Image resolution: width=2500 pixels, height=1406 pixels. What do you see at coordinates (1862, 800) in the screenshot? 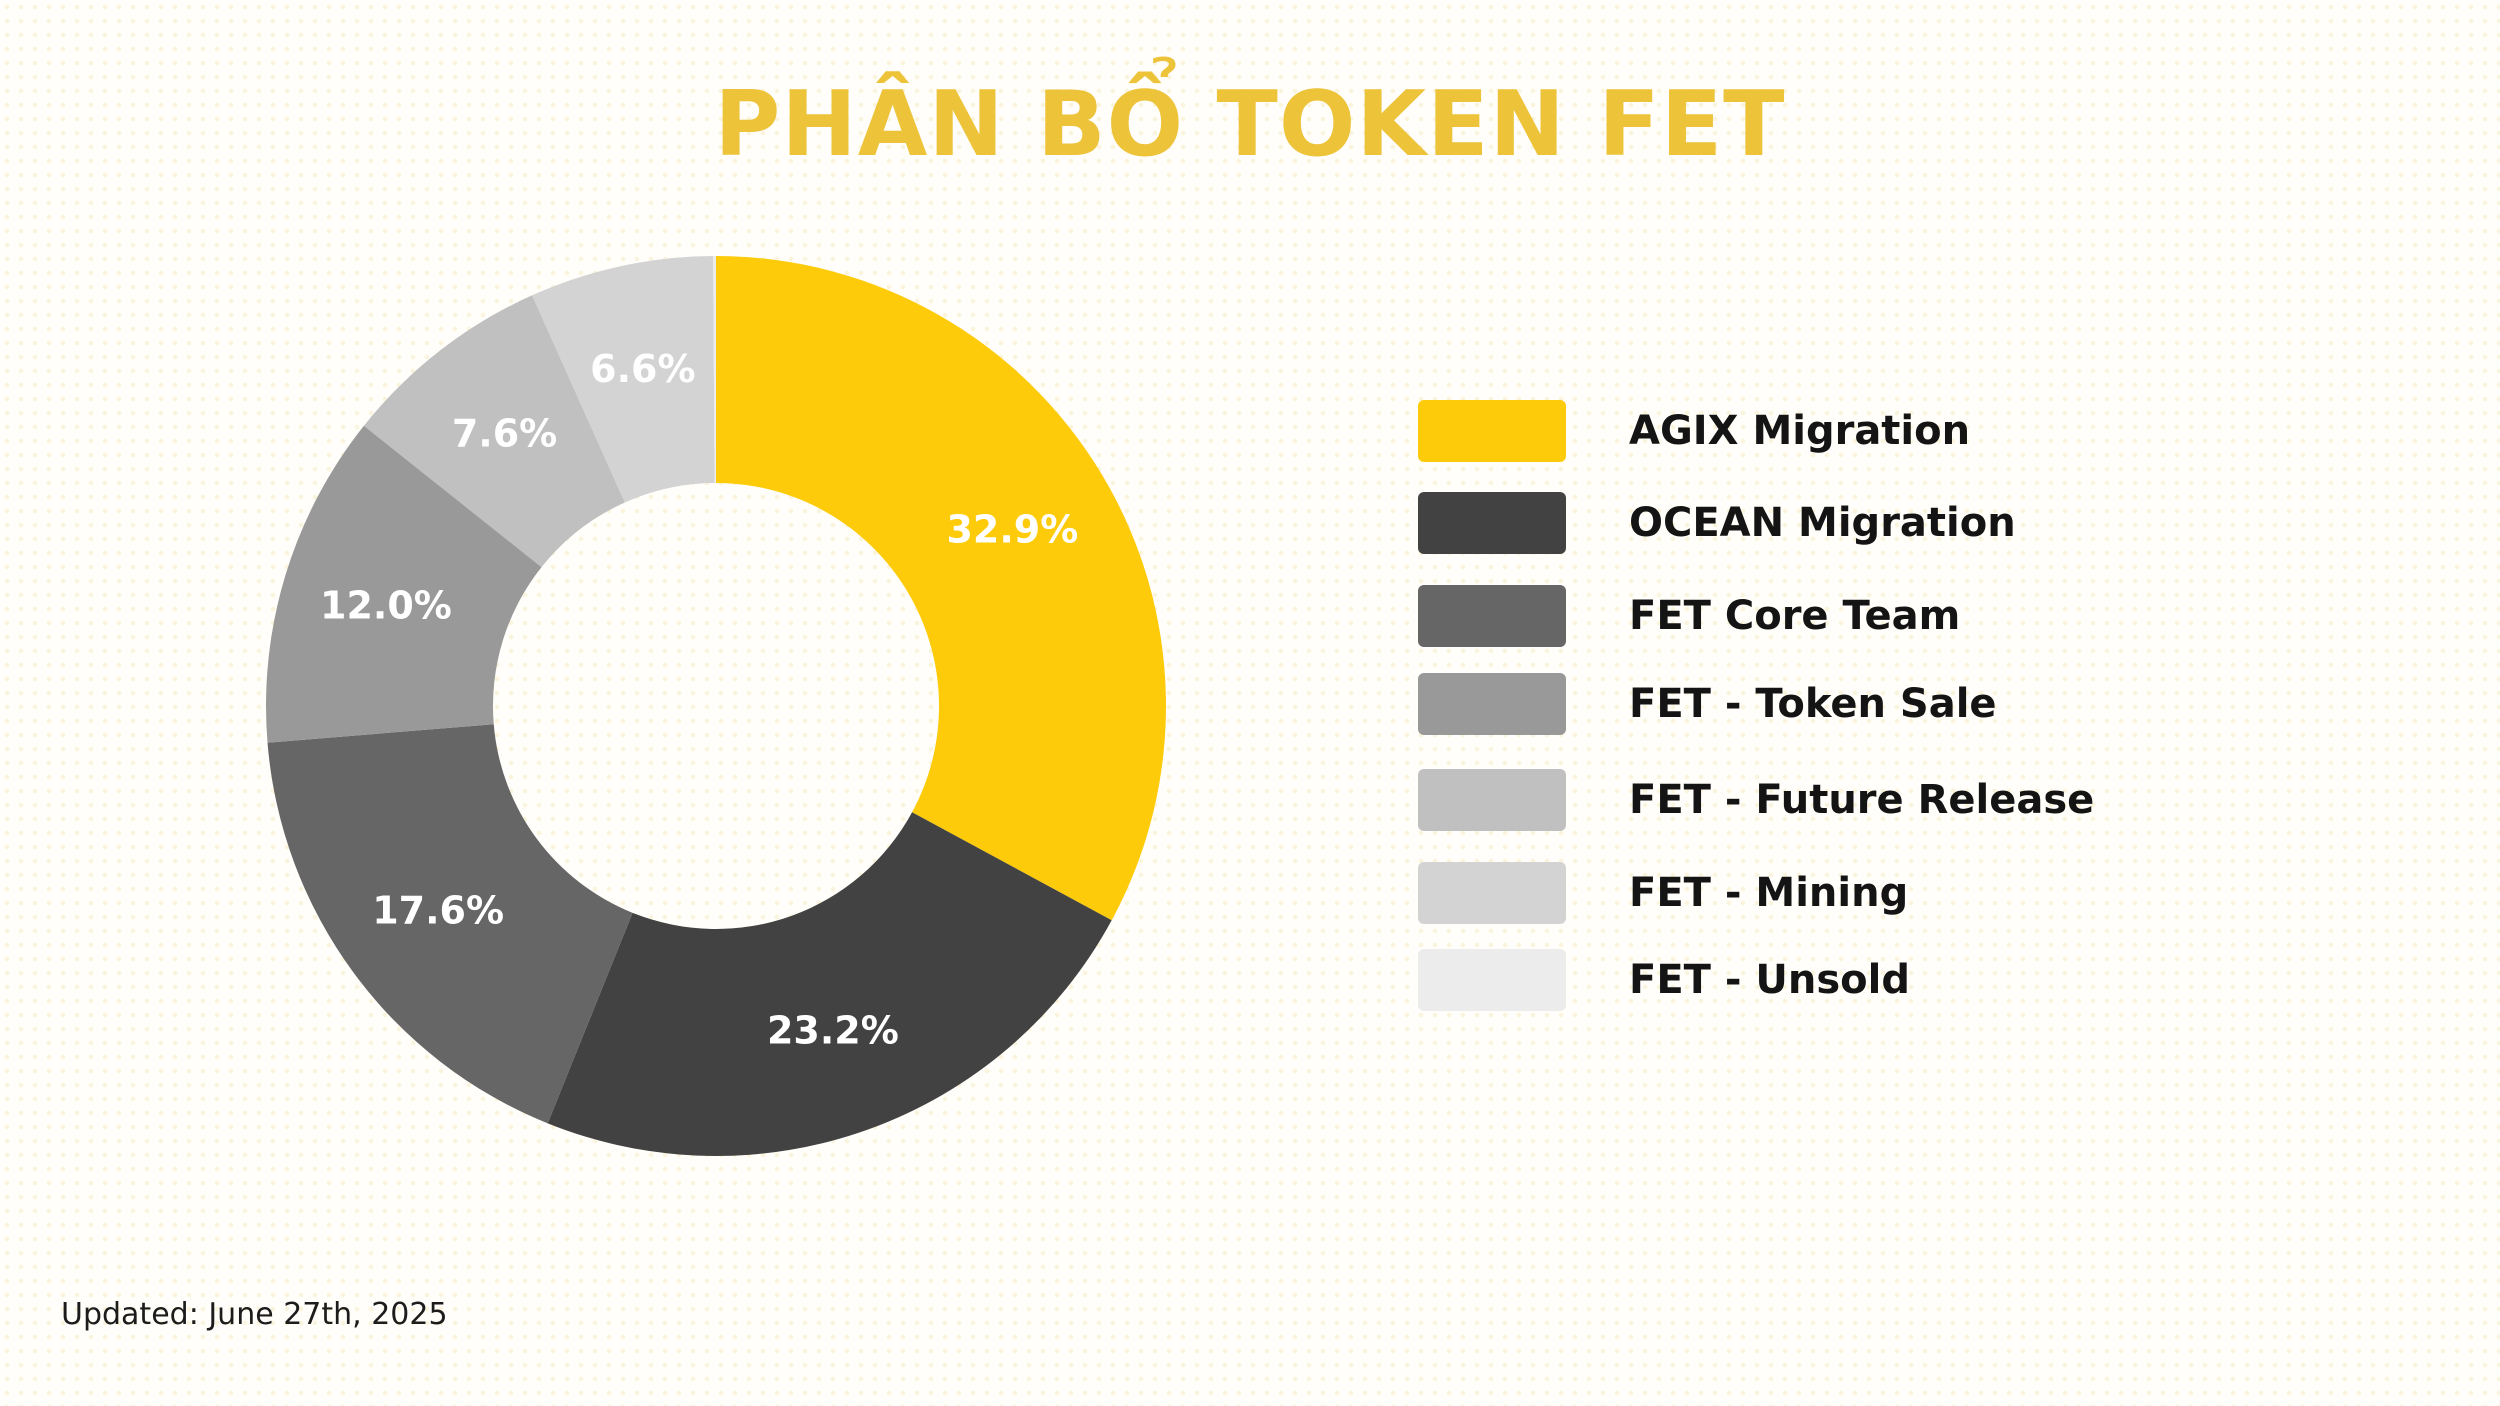
I see `legend-label: FET - Future Release` at bounding box center [1862, 800].